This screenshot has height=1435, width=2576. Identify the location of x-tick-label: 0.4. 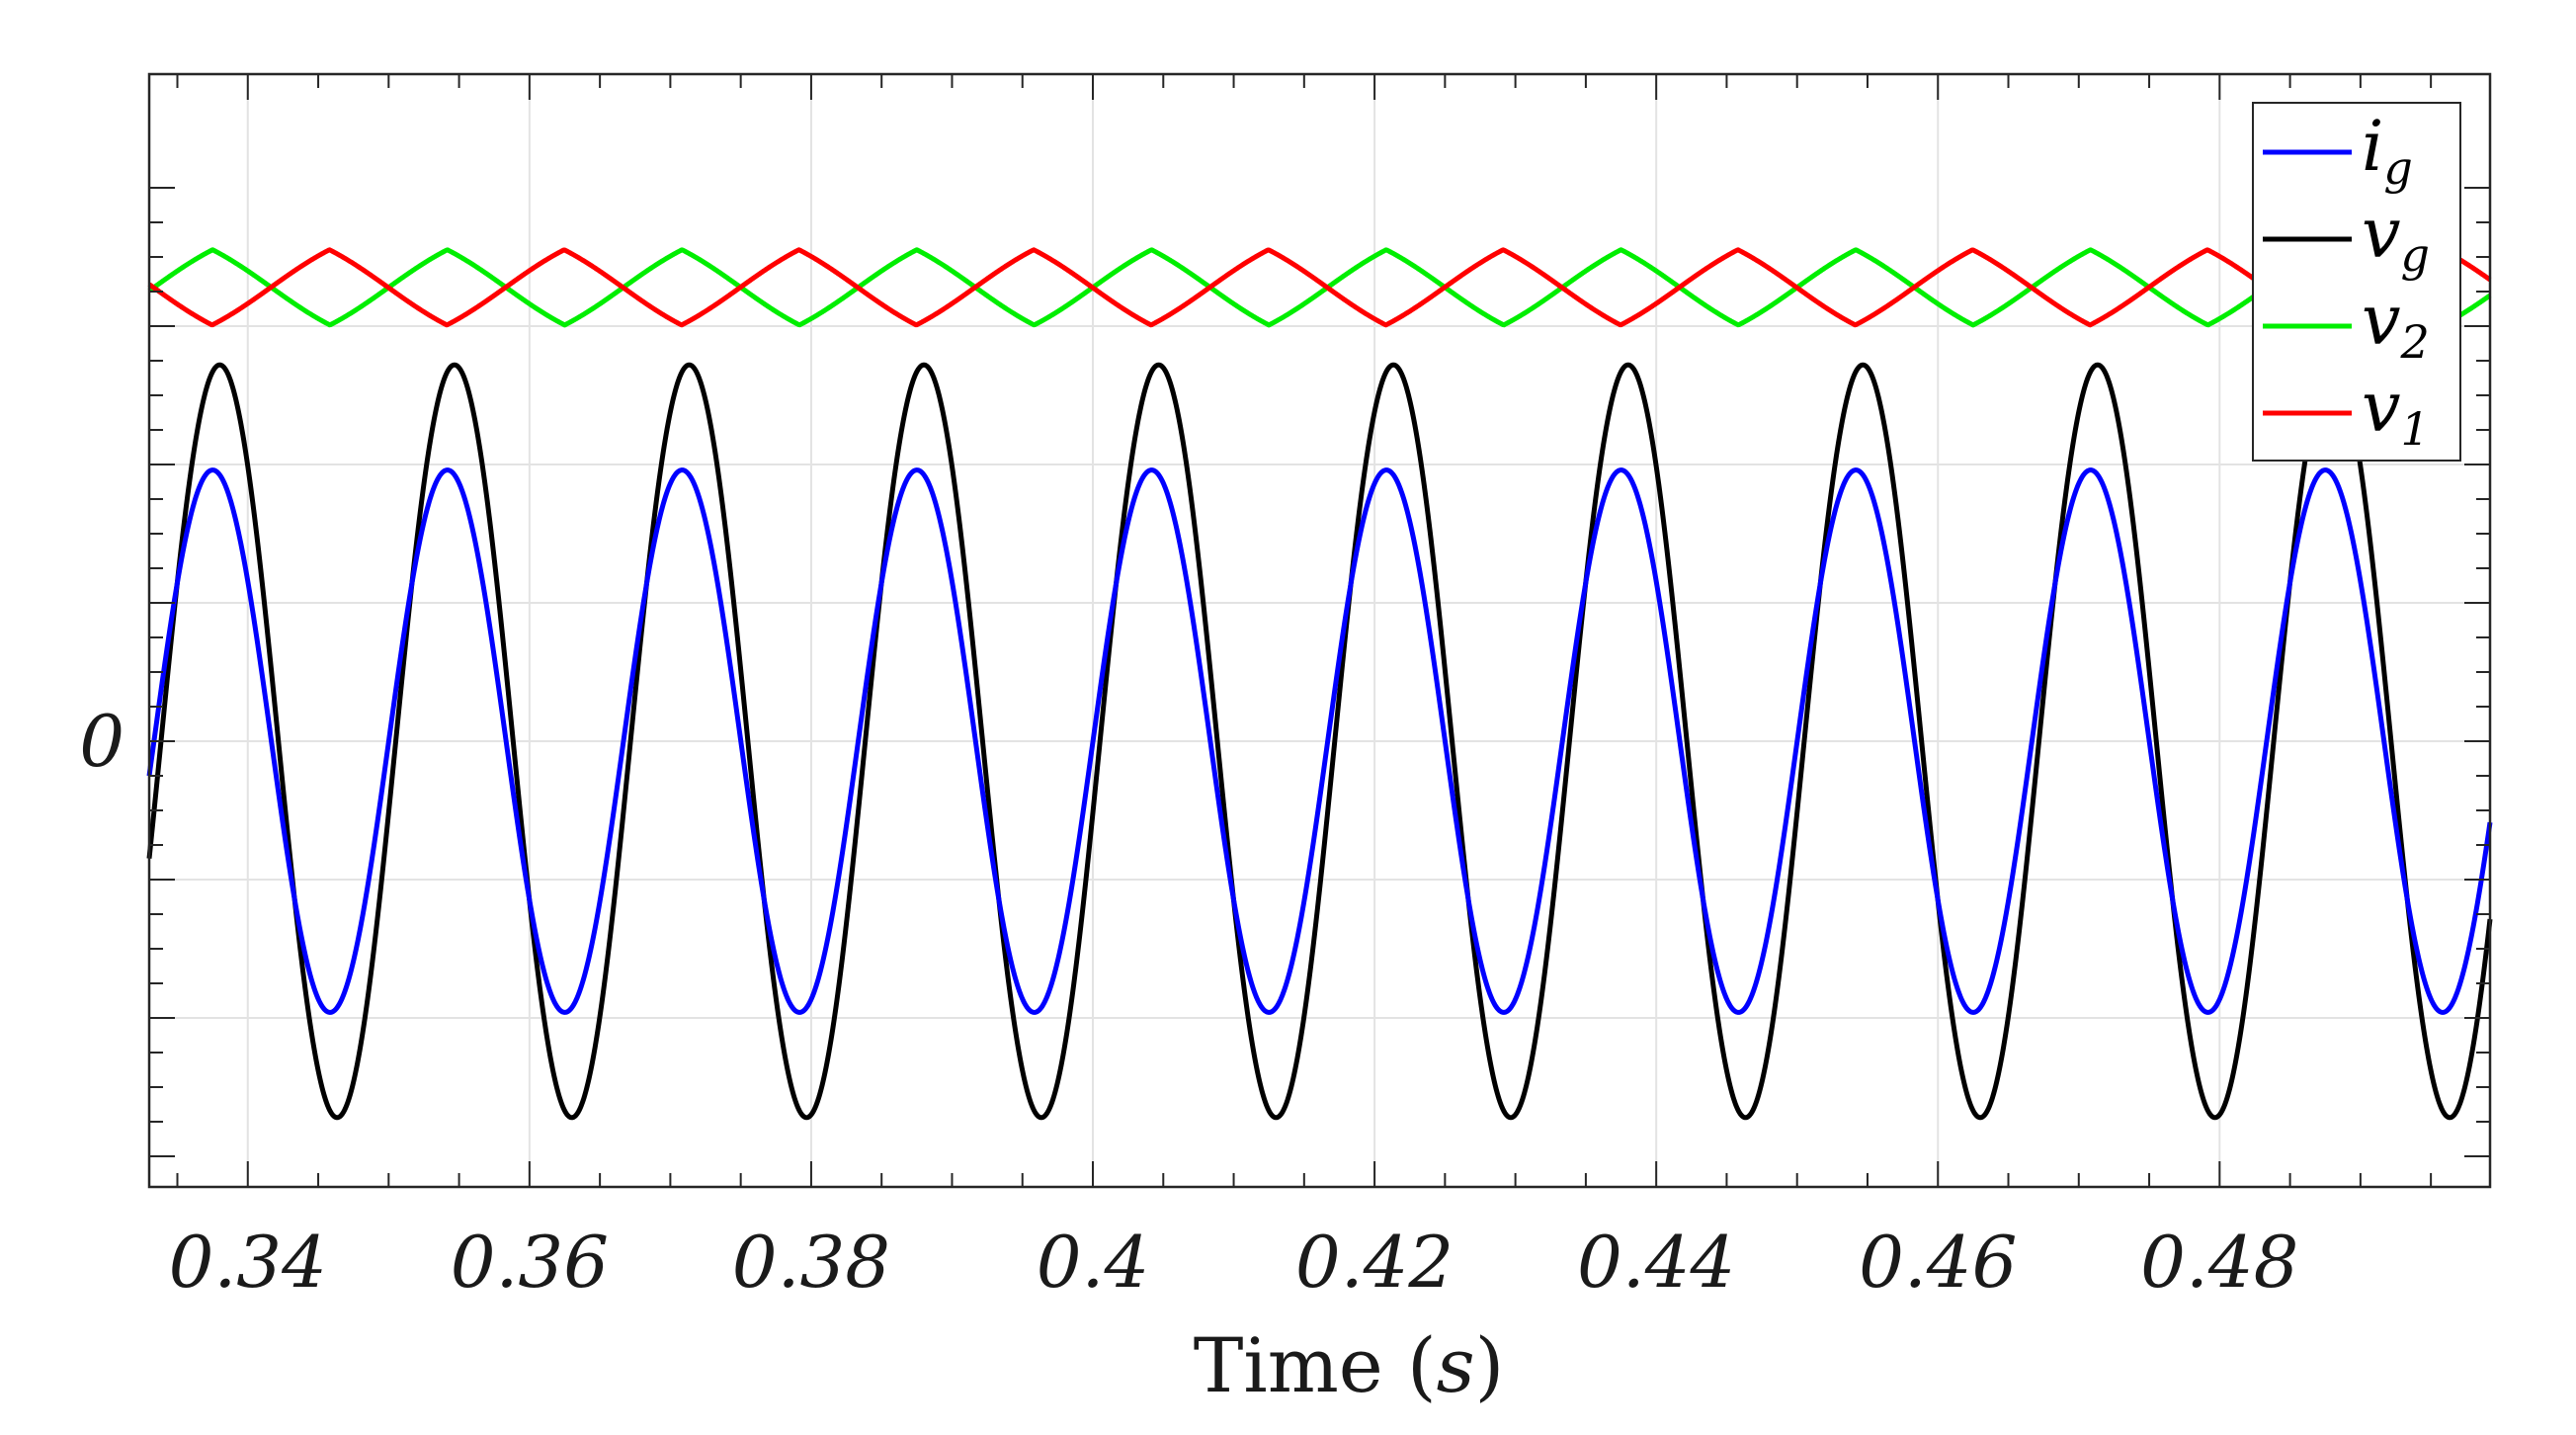
(1093, 1262).